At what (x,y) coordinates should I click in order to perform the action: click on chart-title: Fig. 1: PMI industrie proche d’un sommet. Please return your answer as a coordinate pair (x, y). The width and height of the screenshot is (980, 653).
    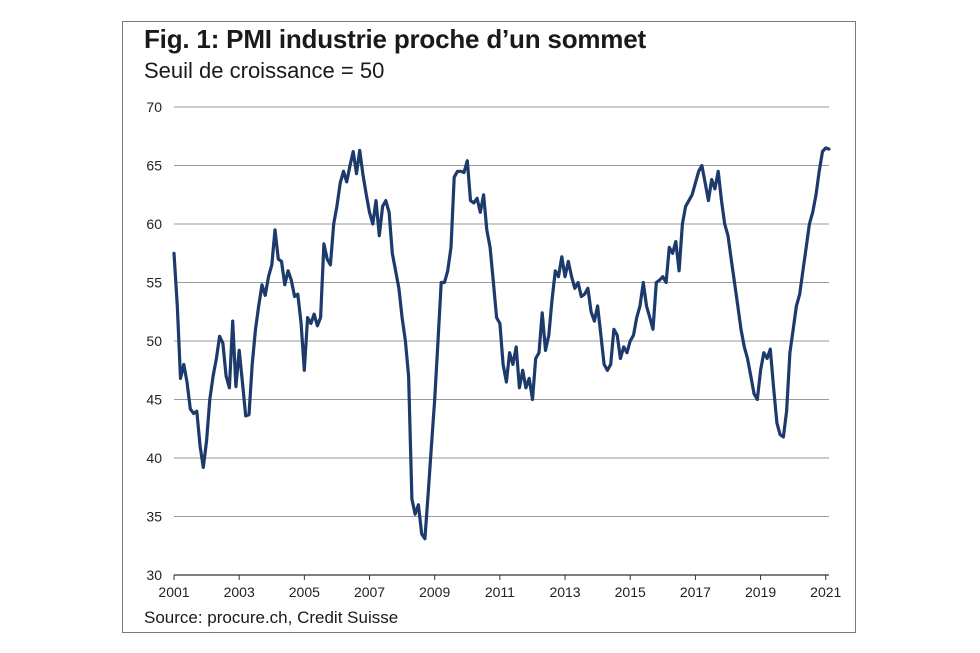
    Looking at the image, I should click on (395, 39).